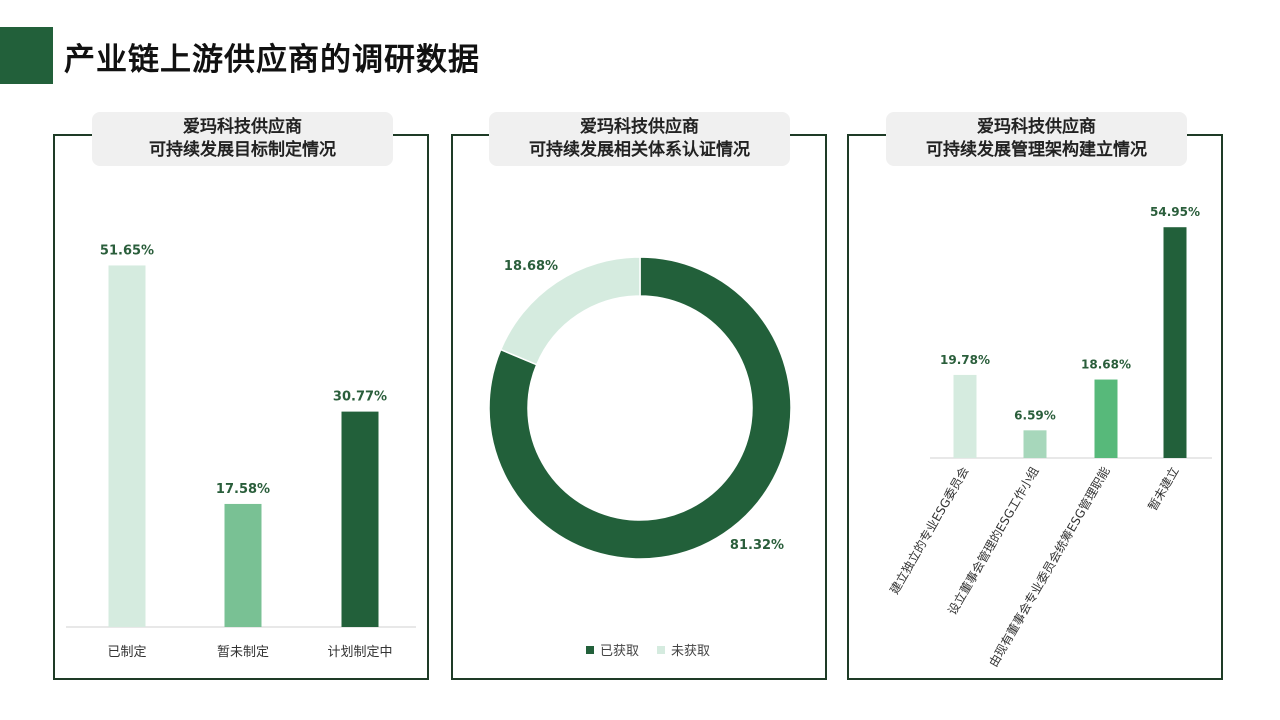 The height and width of the screenshot is (720, 1280). Describe the element at coordinates (639, 139) in the screenshot. I see `panel-title-certification: 爱玛科技供应商 可持续发展相关体系认证情况` at that location.